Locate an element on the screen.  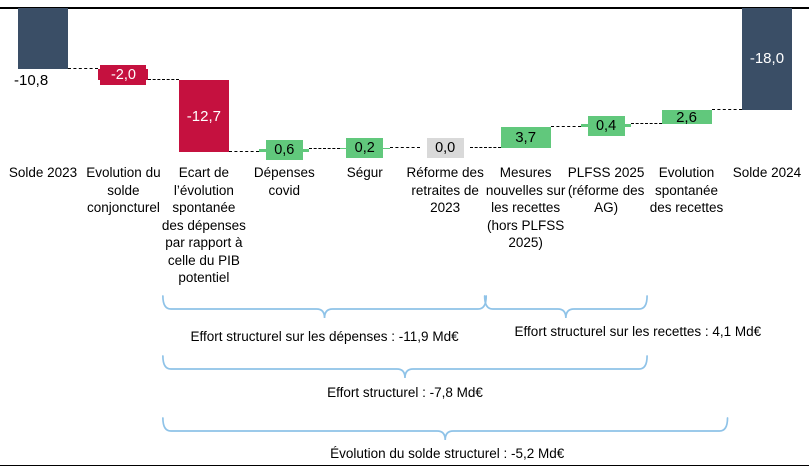
bar-value-label: 2,6 is located at coordinates (686, 117).